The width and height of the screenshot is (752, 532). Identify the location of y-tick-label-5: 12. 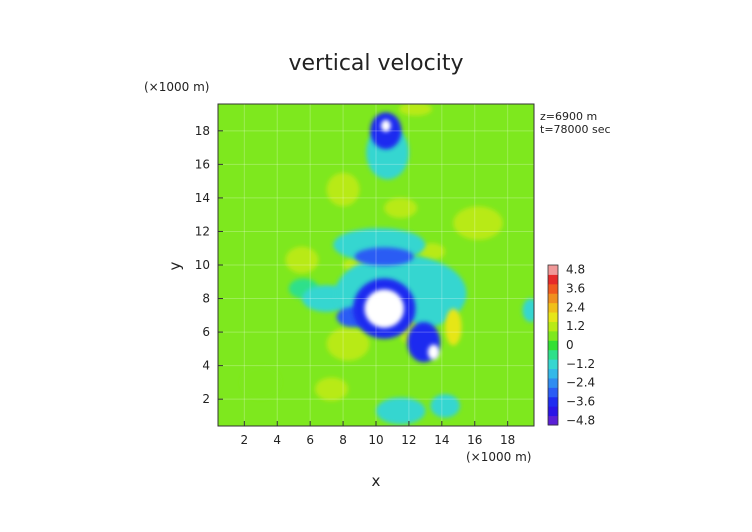
(202, 231).